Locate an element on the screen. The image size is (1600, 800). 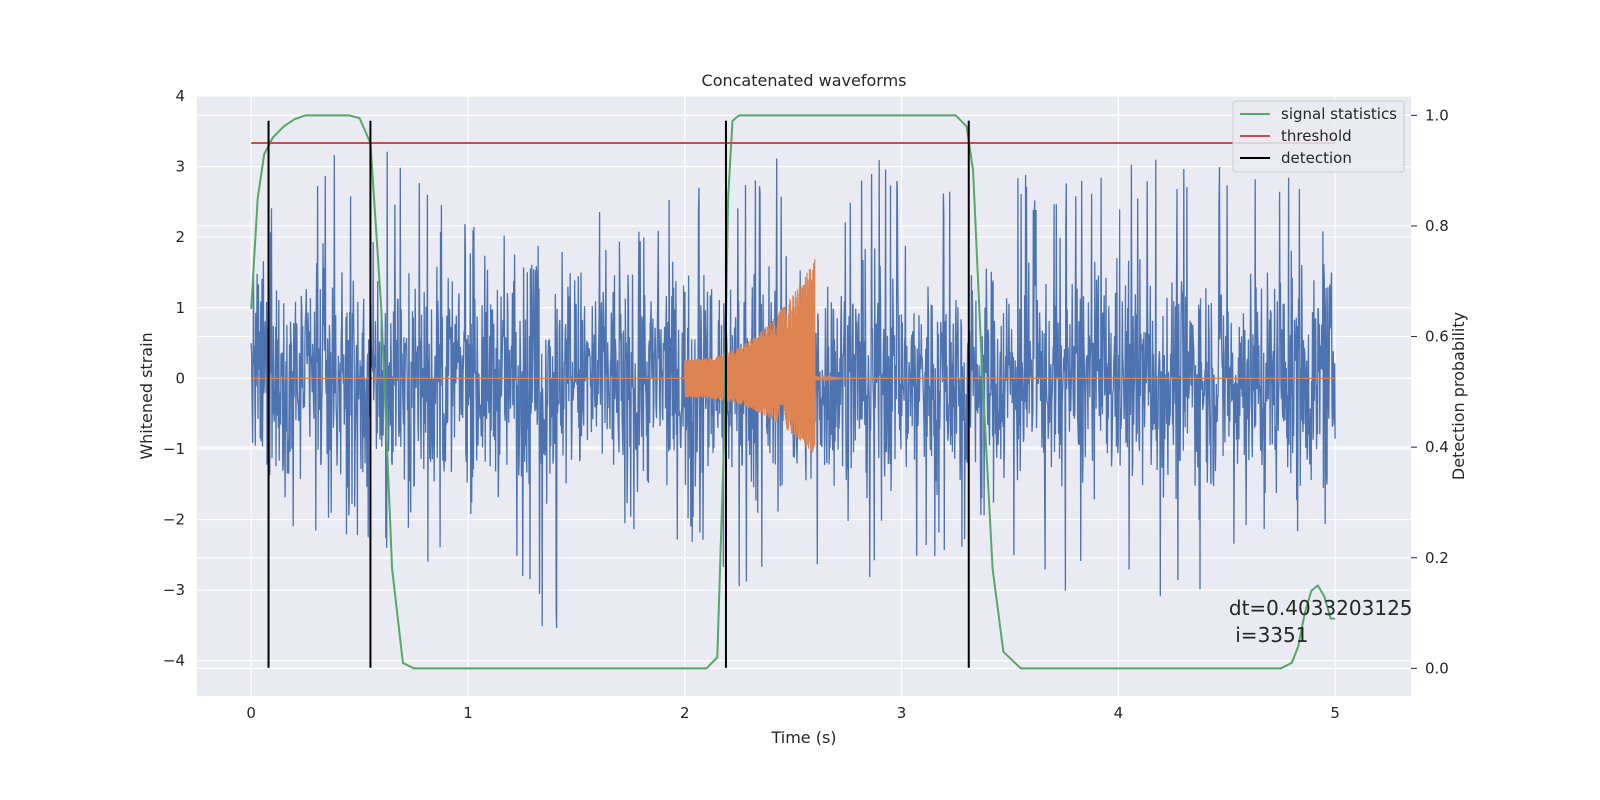
right-y-axis-label: Detection probability is located at coordinates (1458, 396).